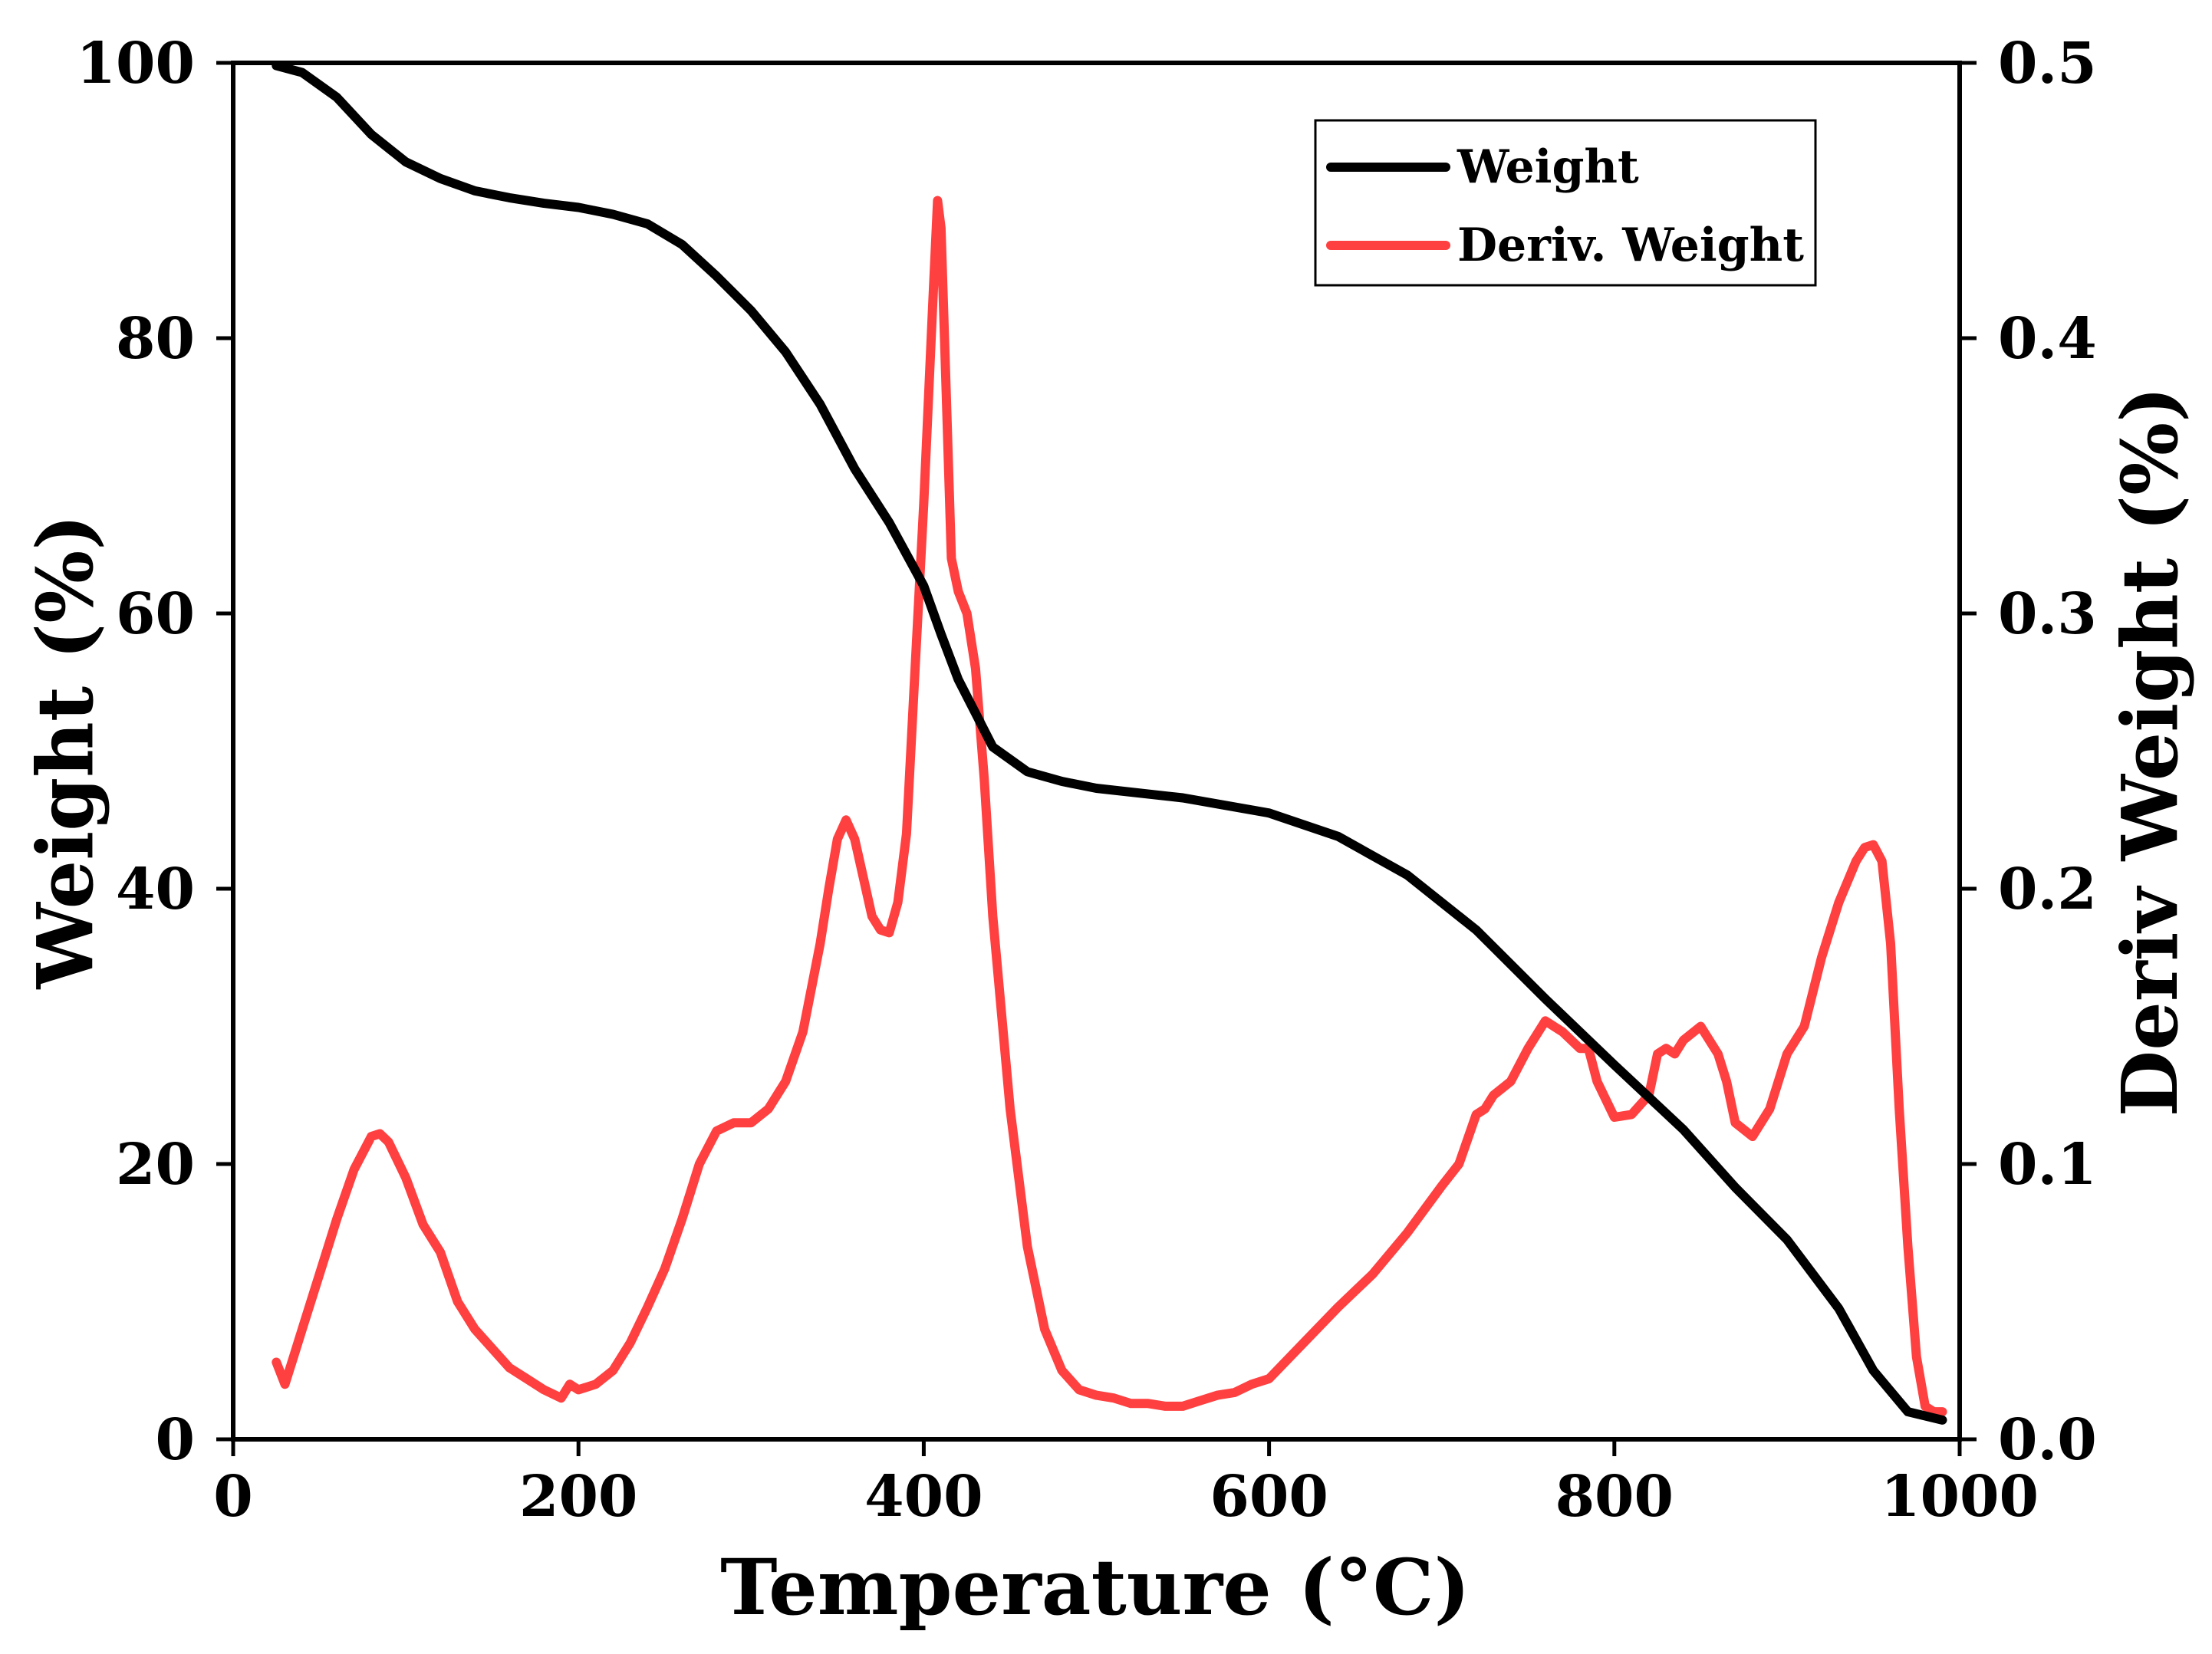 The width and height of the screenshot is (2212, 1654). What do you see at coordinates (233, 1497) in the screenshot?
I see `x-tick-label: 0` at bounding box center [233, 1497].